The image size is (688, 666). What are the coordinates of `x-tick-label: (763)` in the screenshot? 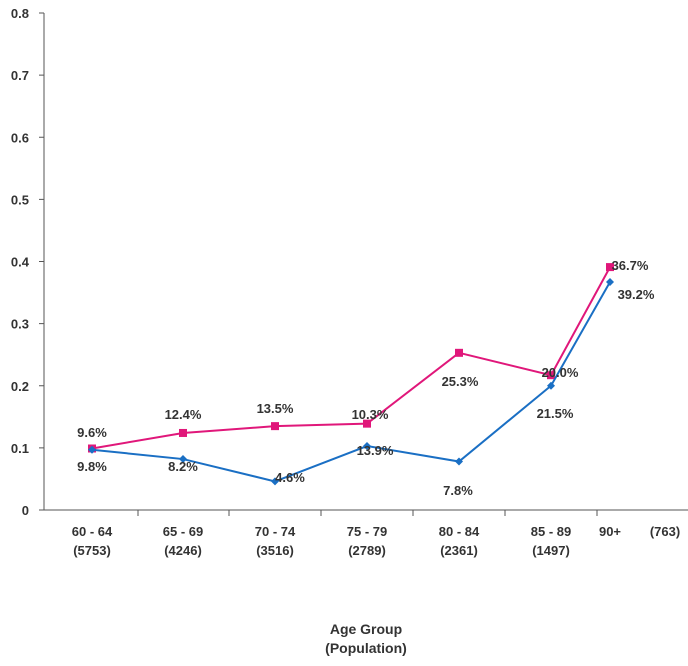 It's located at (665, 531).